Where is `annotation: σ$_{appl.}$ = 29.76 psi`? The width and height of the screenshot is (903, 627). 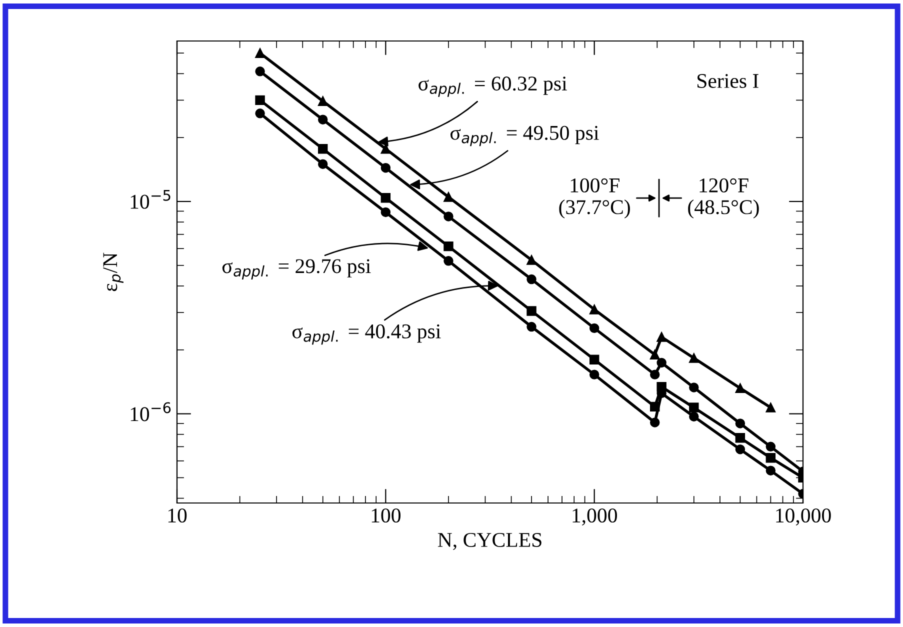 annotation: σ$_{appl.}$ = 29.76 psi is located at coordinates (296, 269).